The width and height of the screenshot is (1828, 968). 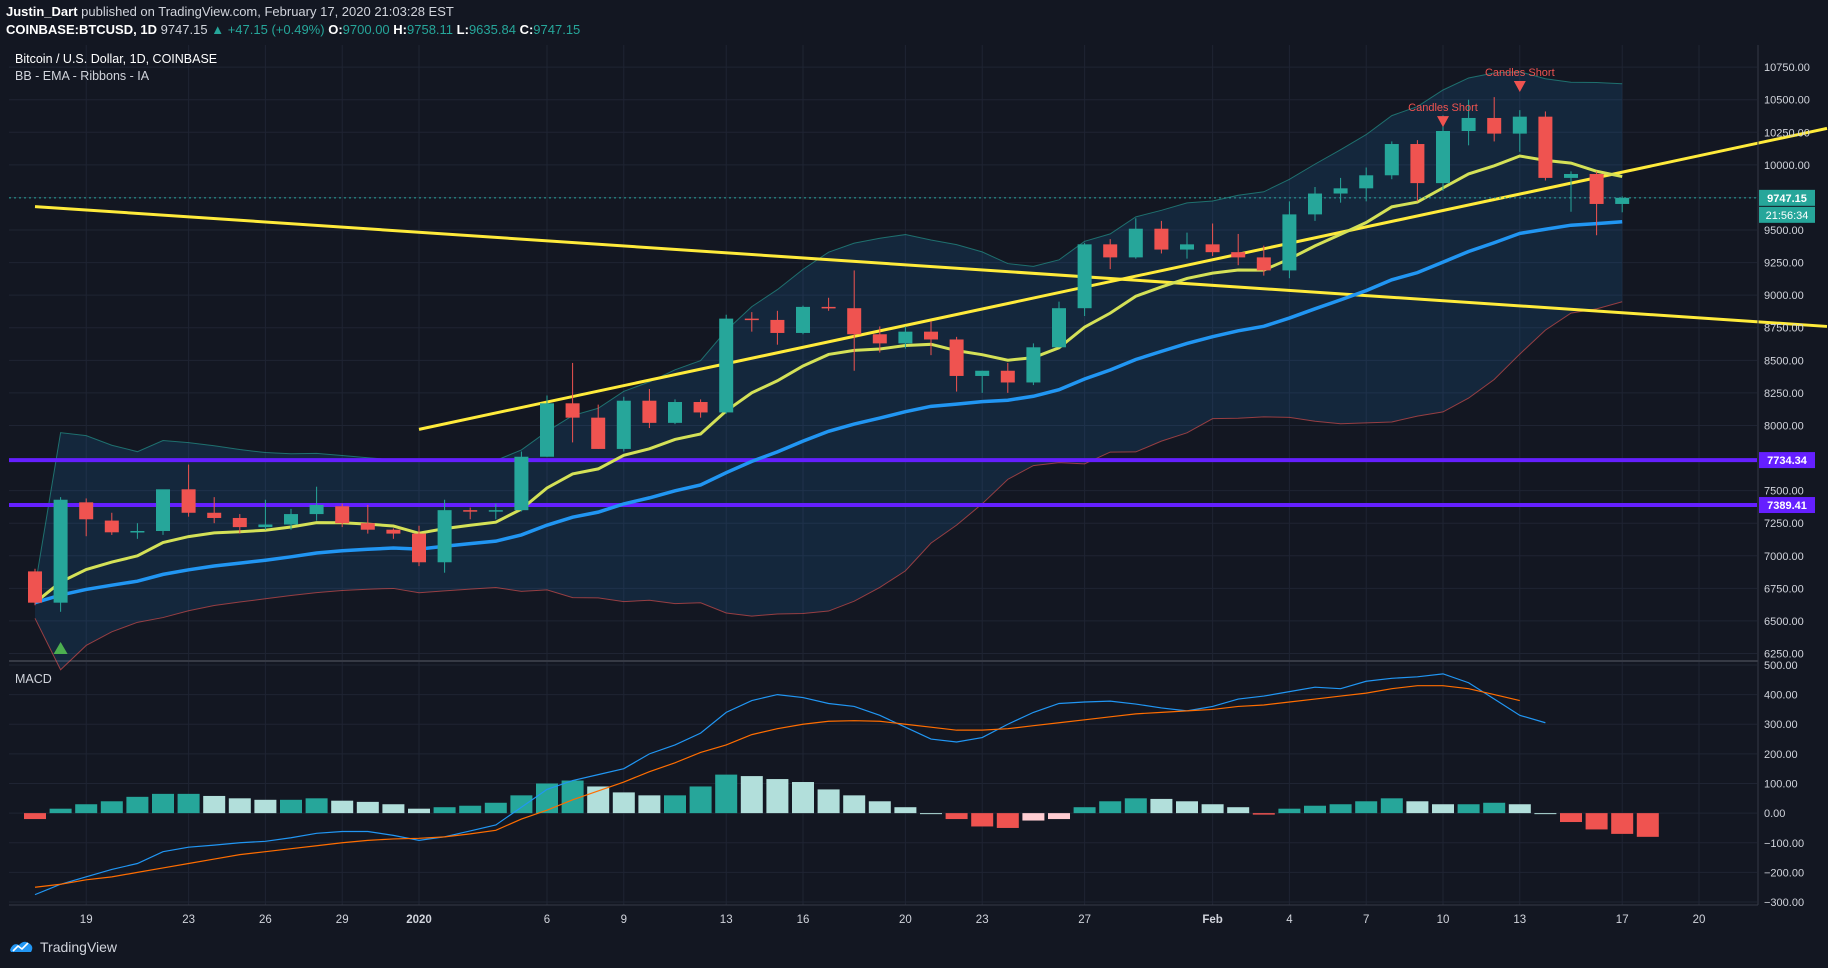 I want to click on macd-tick-label: −200.00, so click(x=1784, y=873).